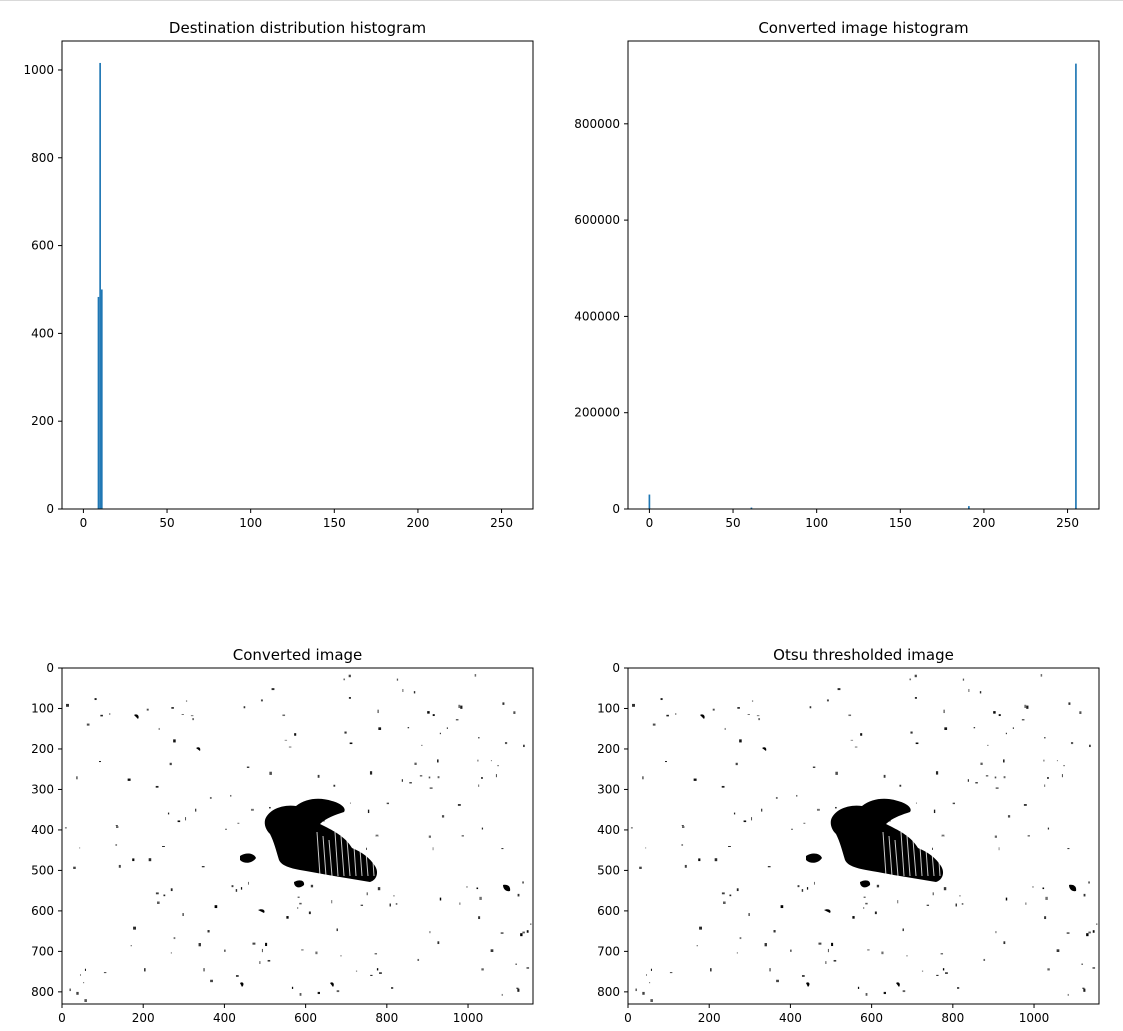 The height and width of the screenshot is (1031, 1123). What do you see at coordinates (608, 951) in the screenshot?
I see `y-tick-label: 700` at bounding box center [608, 951].